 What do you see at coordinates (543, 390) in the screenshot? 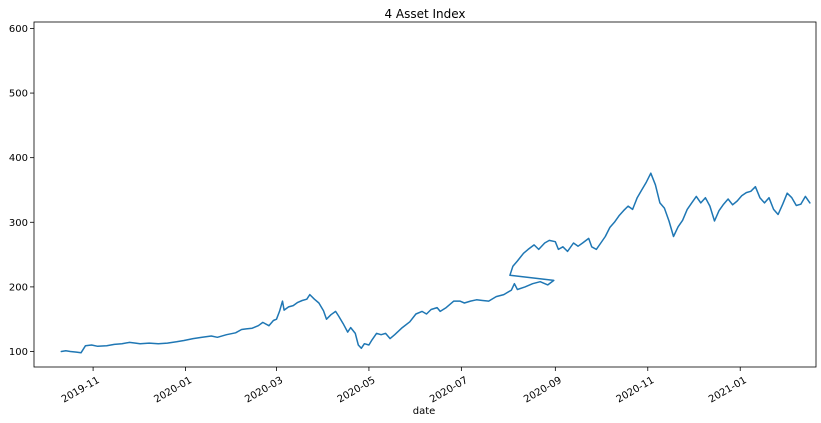
I see `x-tick-label: 2020-09` at bounding box center [543, 390].